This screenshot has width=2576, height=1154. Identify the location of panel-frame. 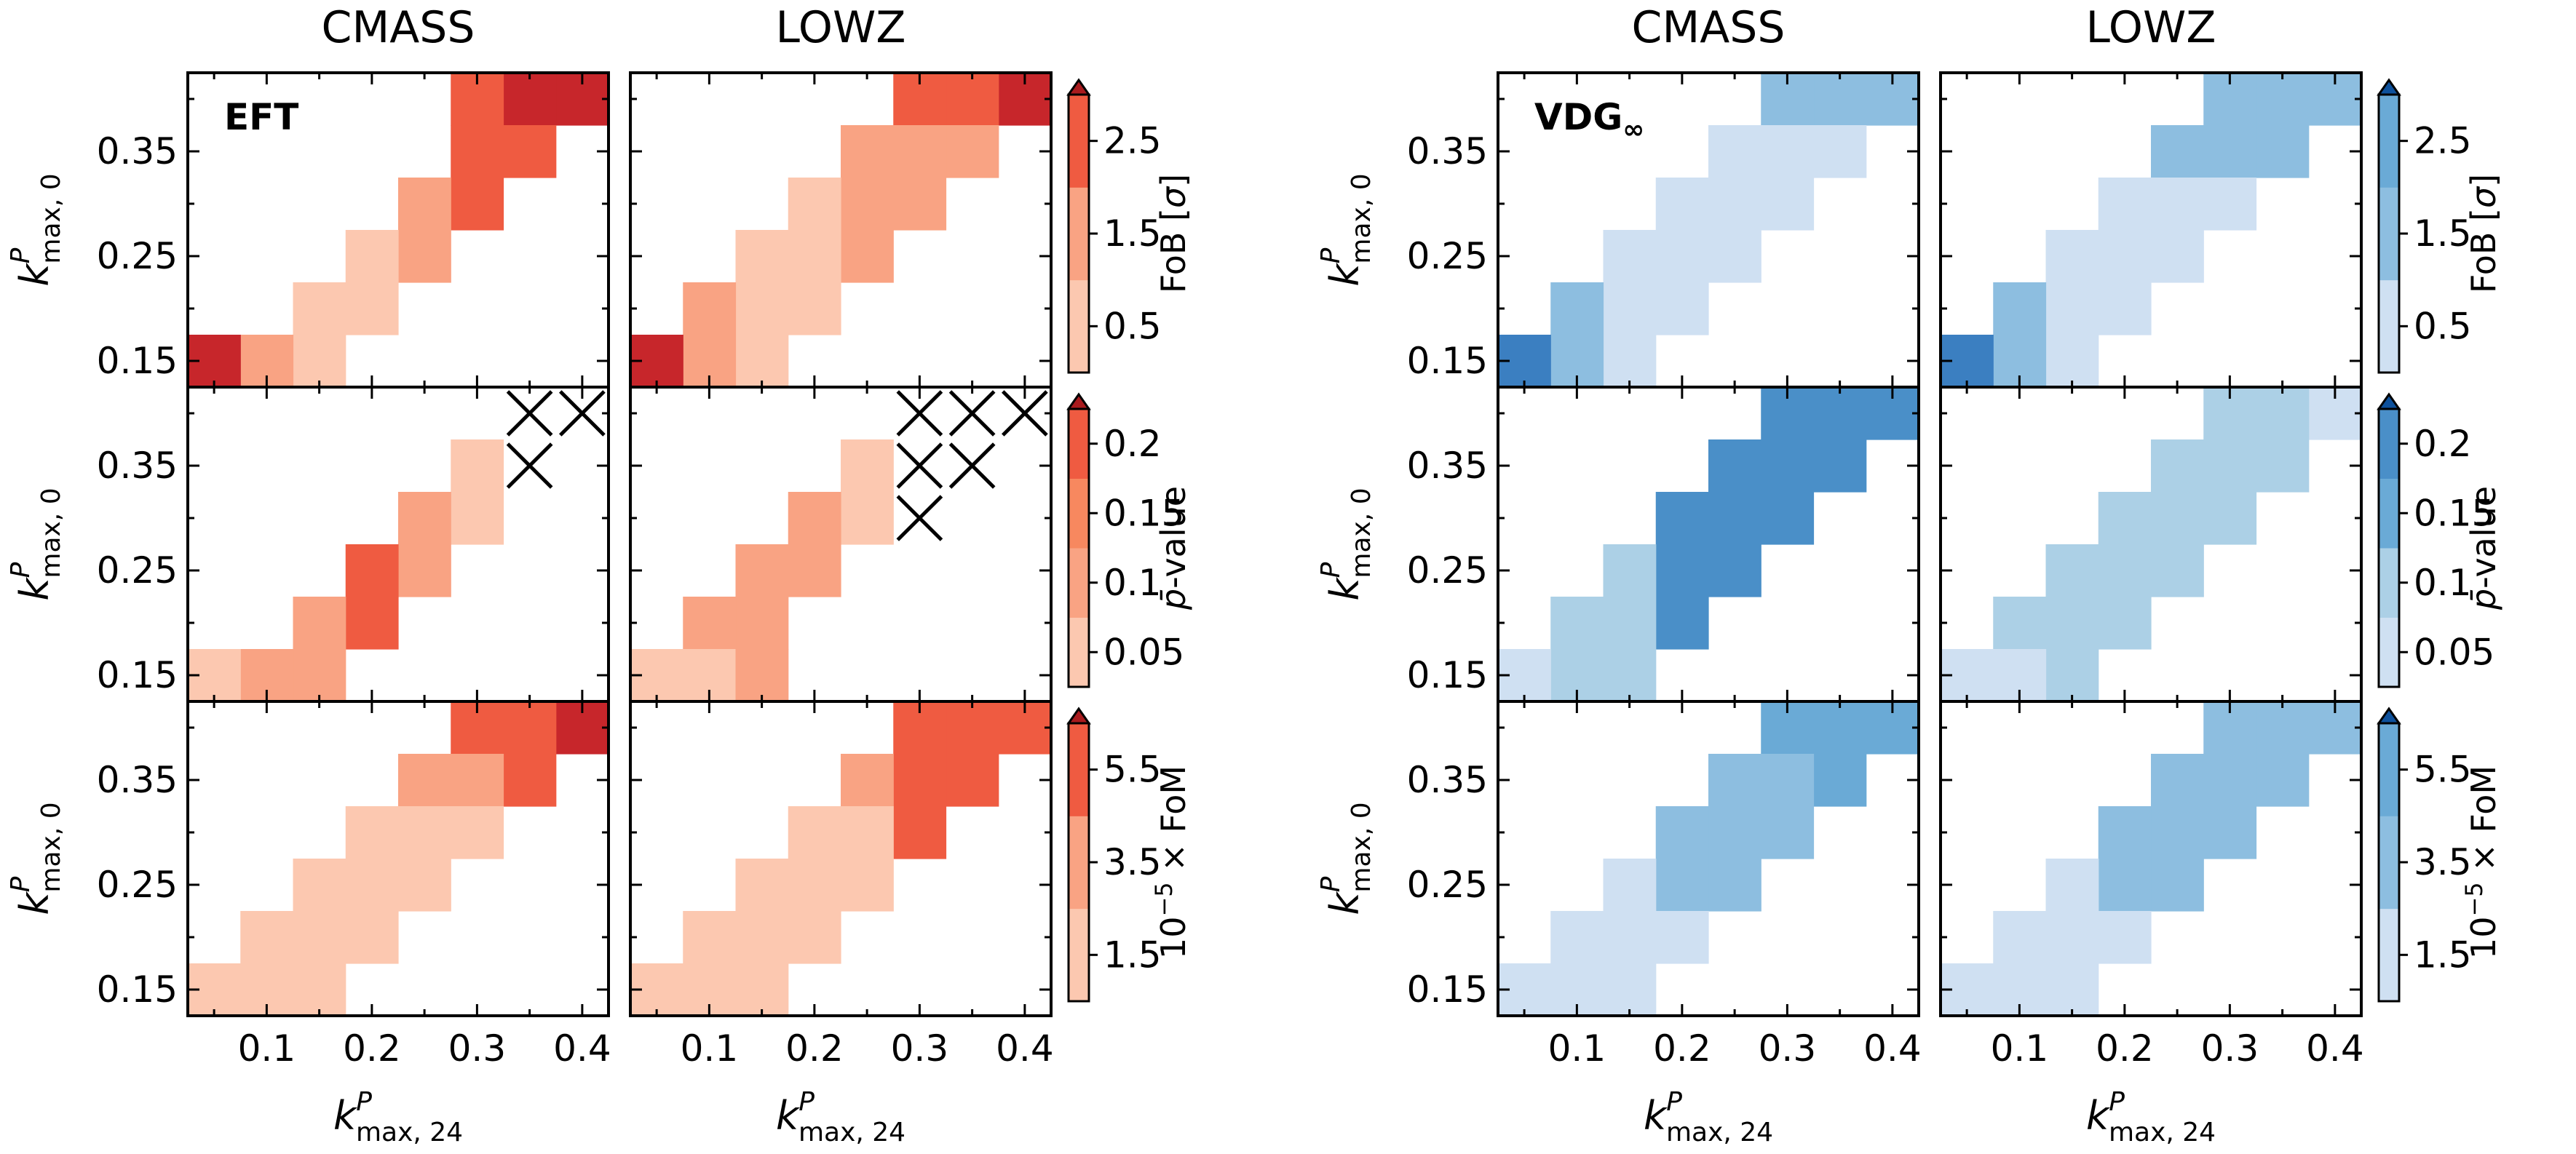
(841, 858).